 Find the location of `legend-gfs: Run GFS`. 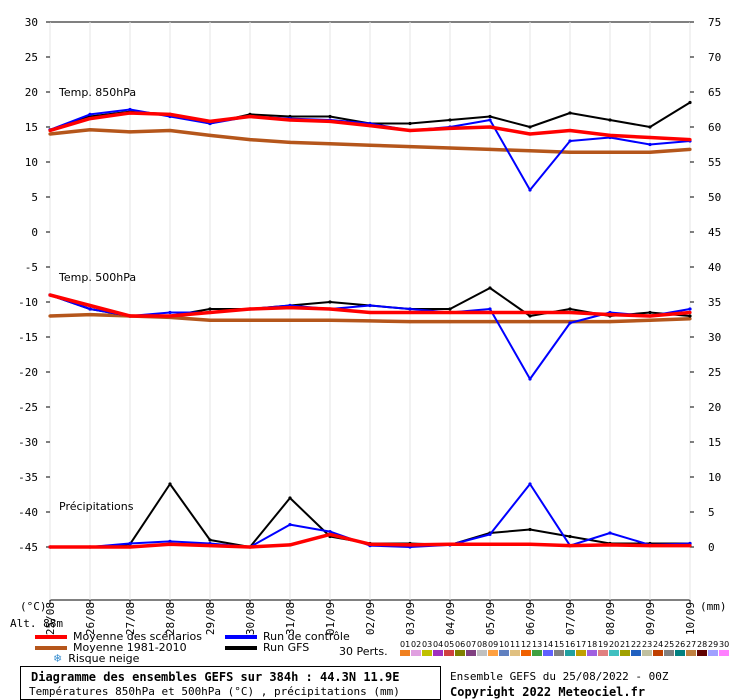

legend-gfs: Run GFS is located at coordinates (267, 647).